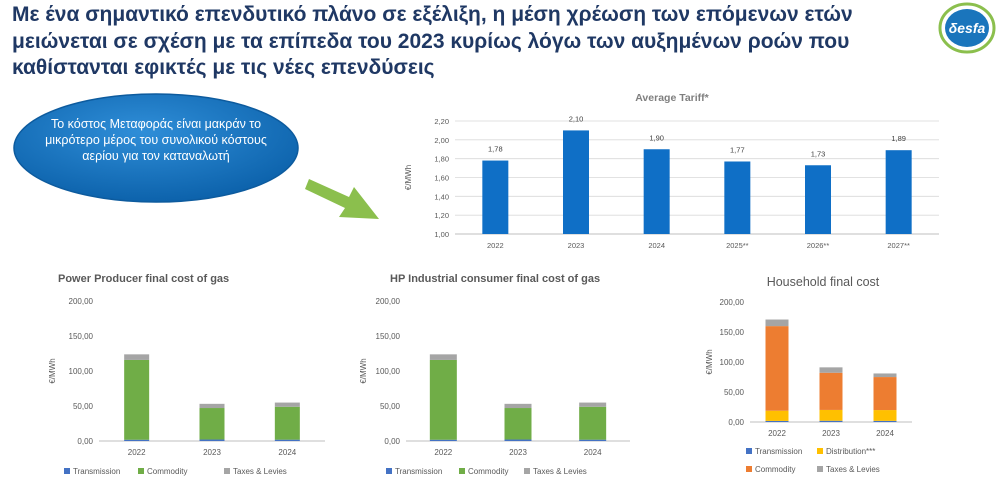 The height and width of the screenshot is (481, 999). Describe the element at coordinates (495, 149) in the screenshot. I see `data-label: 1,78` at that location.